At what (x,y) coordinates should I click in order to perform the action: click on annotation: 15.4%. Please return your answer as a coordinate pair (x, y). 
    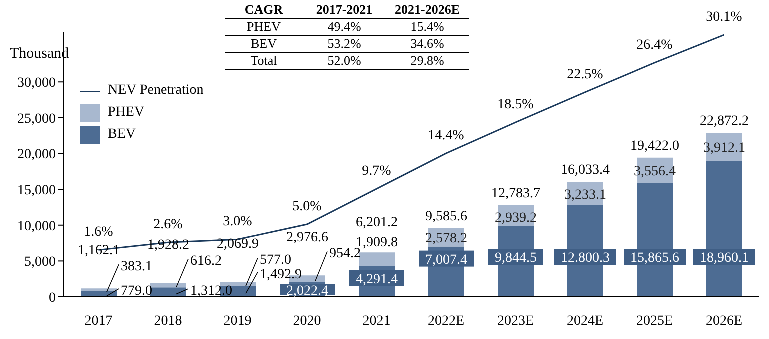
    Looking at the image, I should click on (428, 27).